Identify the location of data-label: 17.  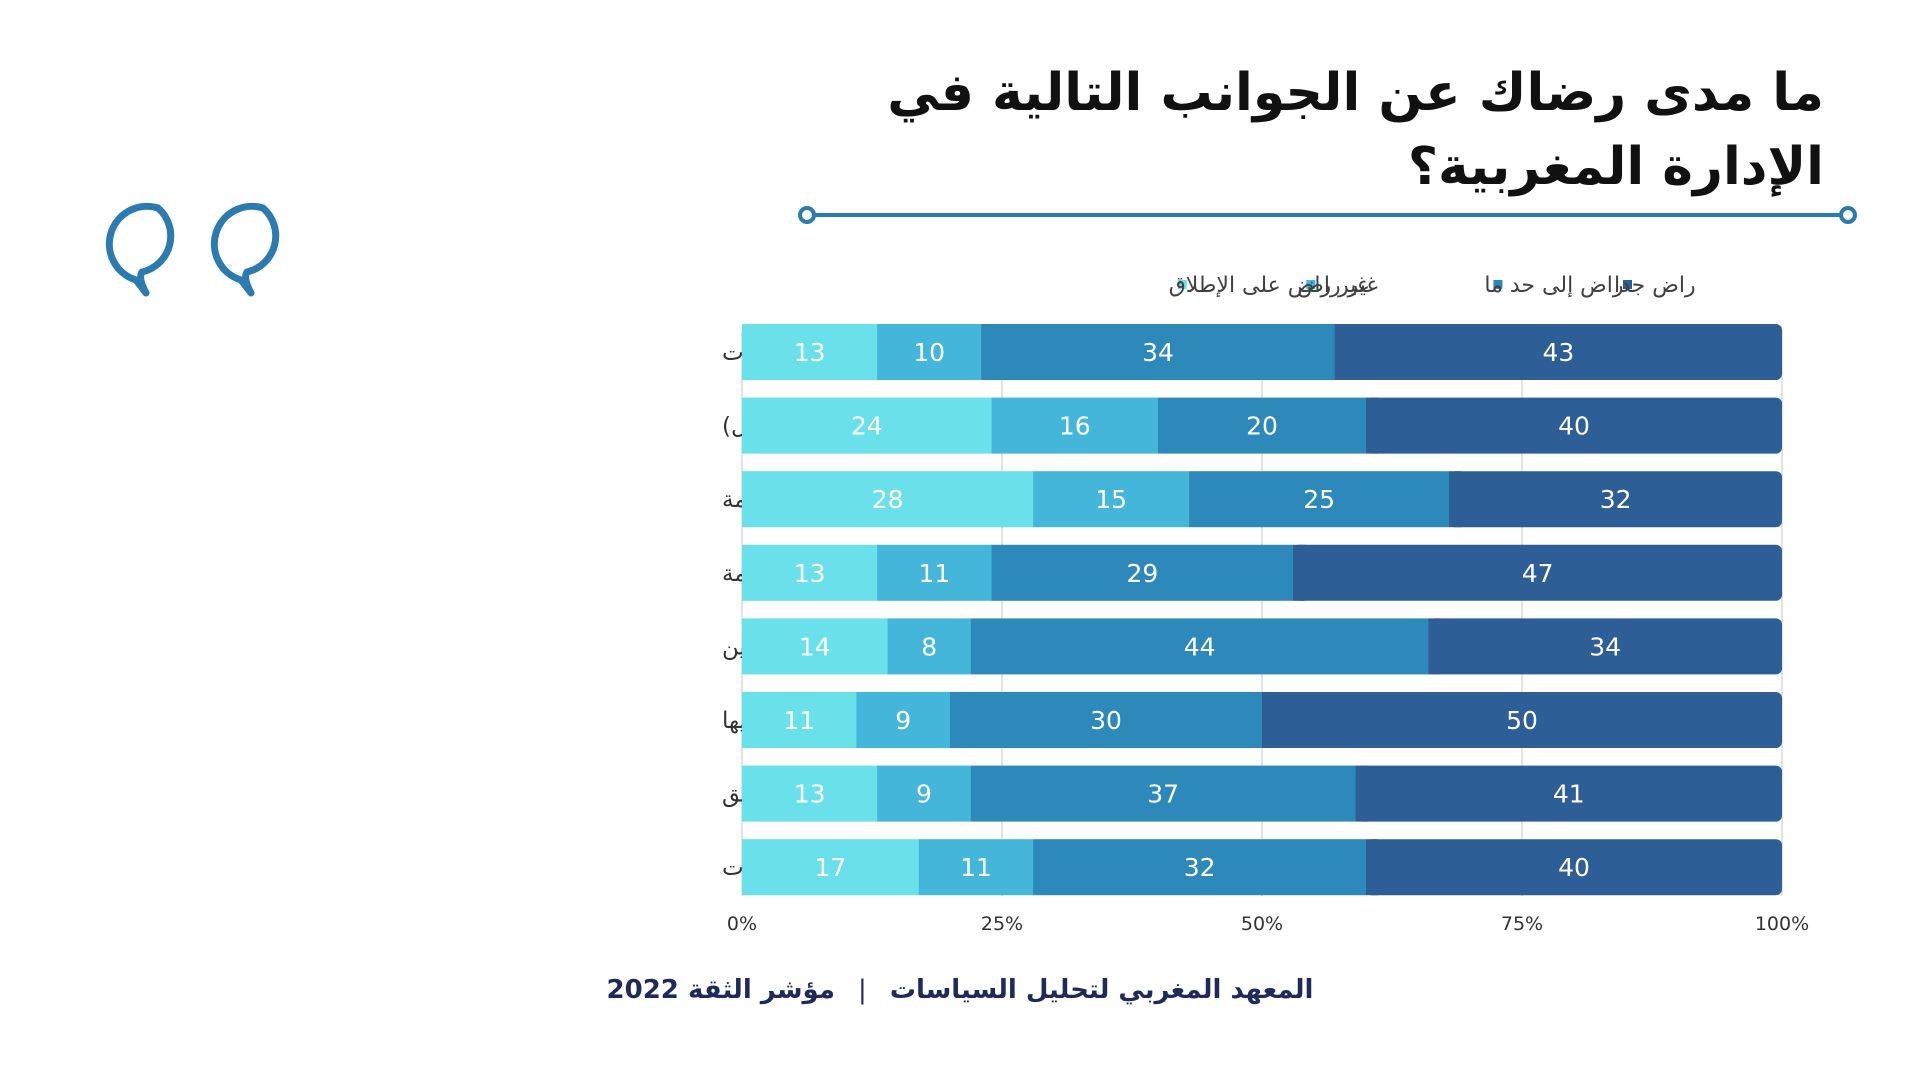
(830, 867).